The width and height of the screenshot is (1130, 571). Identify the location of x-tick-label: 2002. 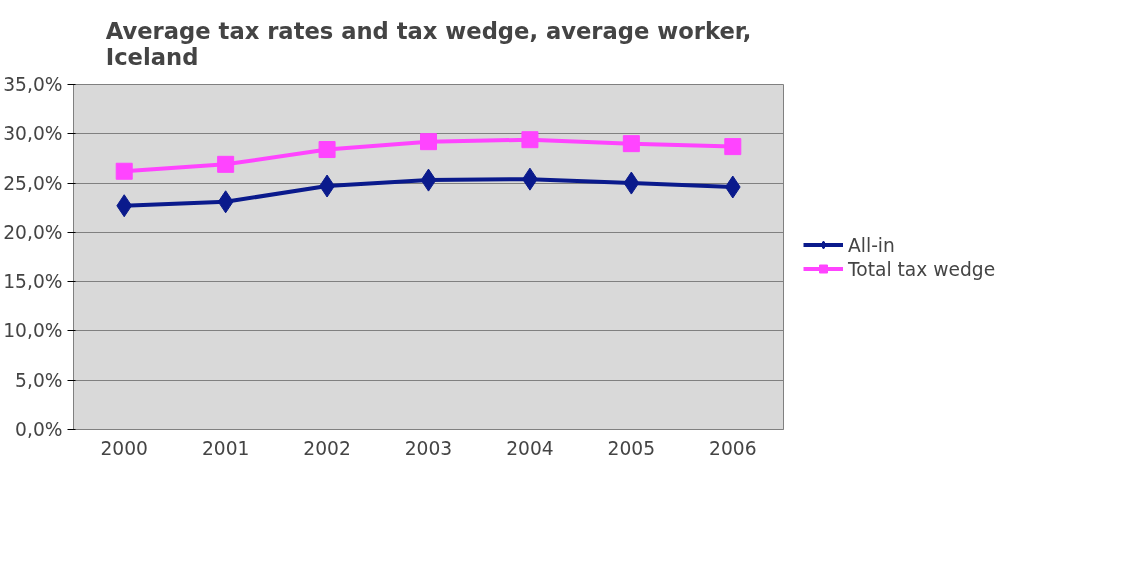
(327, 448).